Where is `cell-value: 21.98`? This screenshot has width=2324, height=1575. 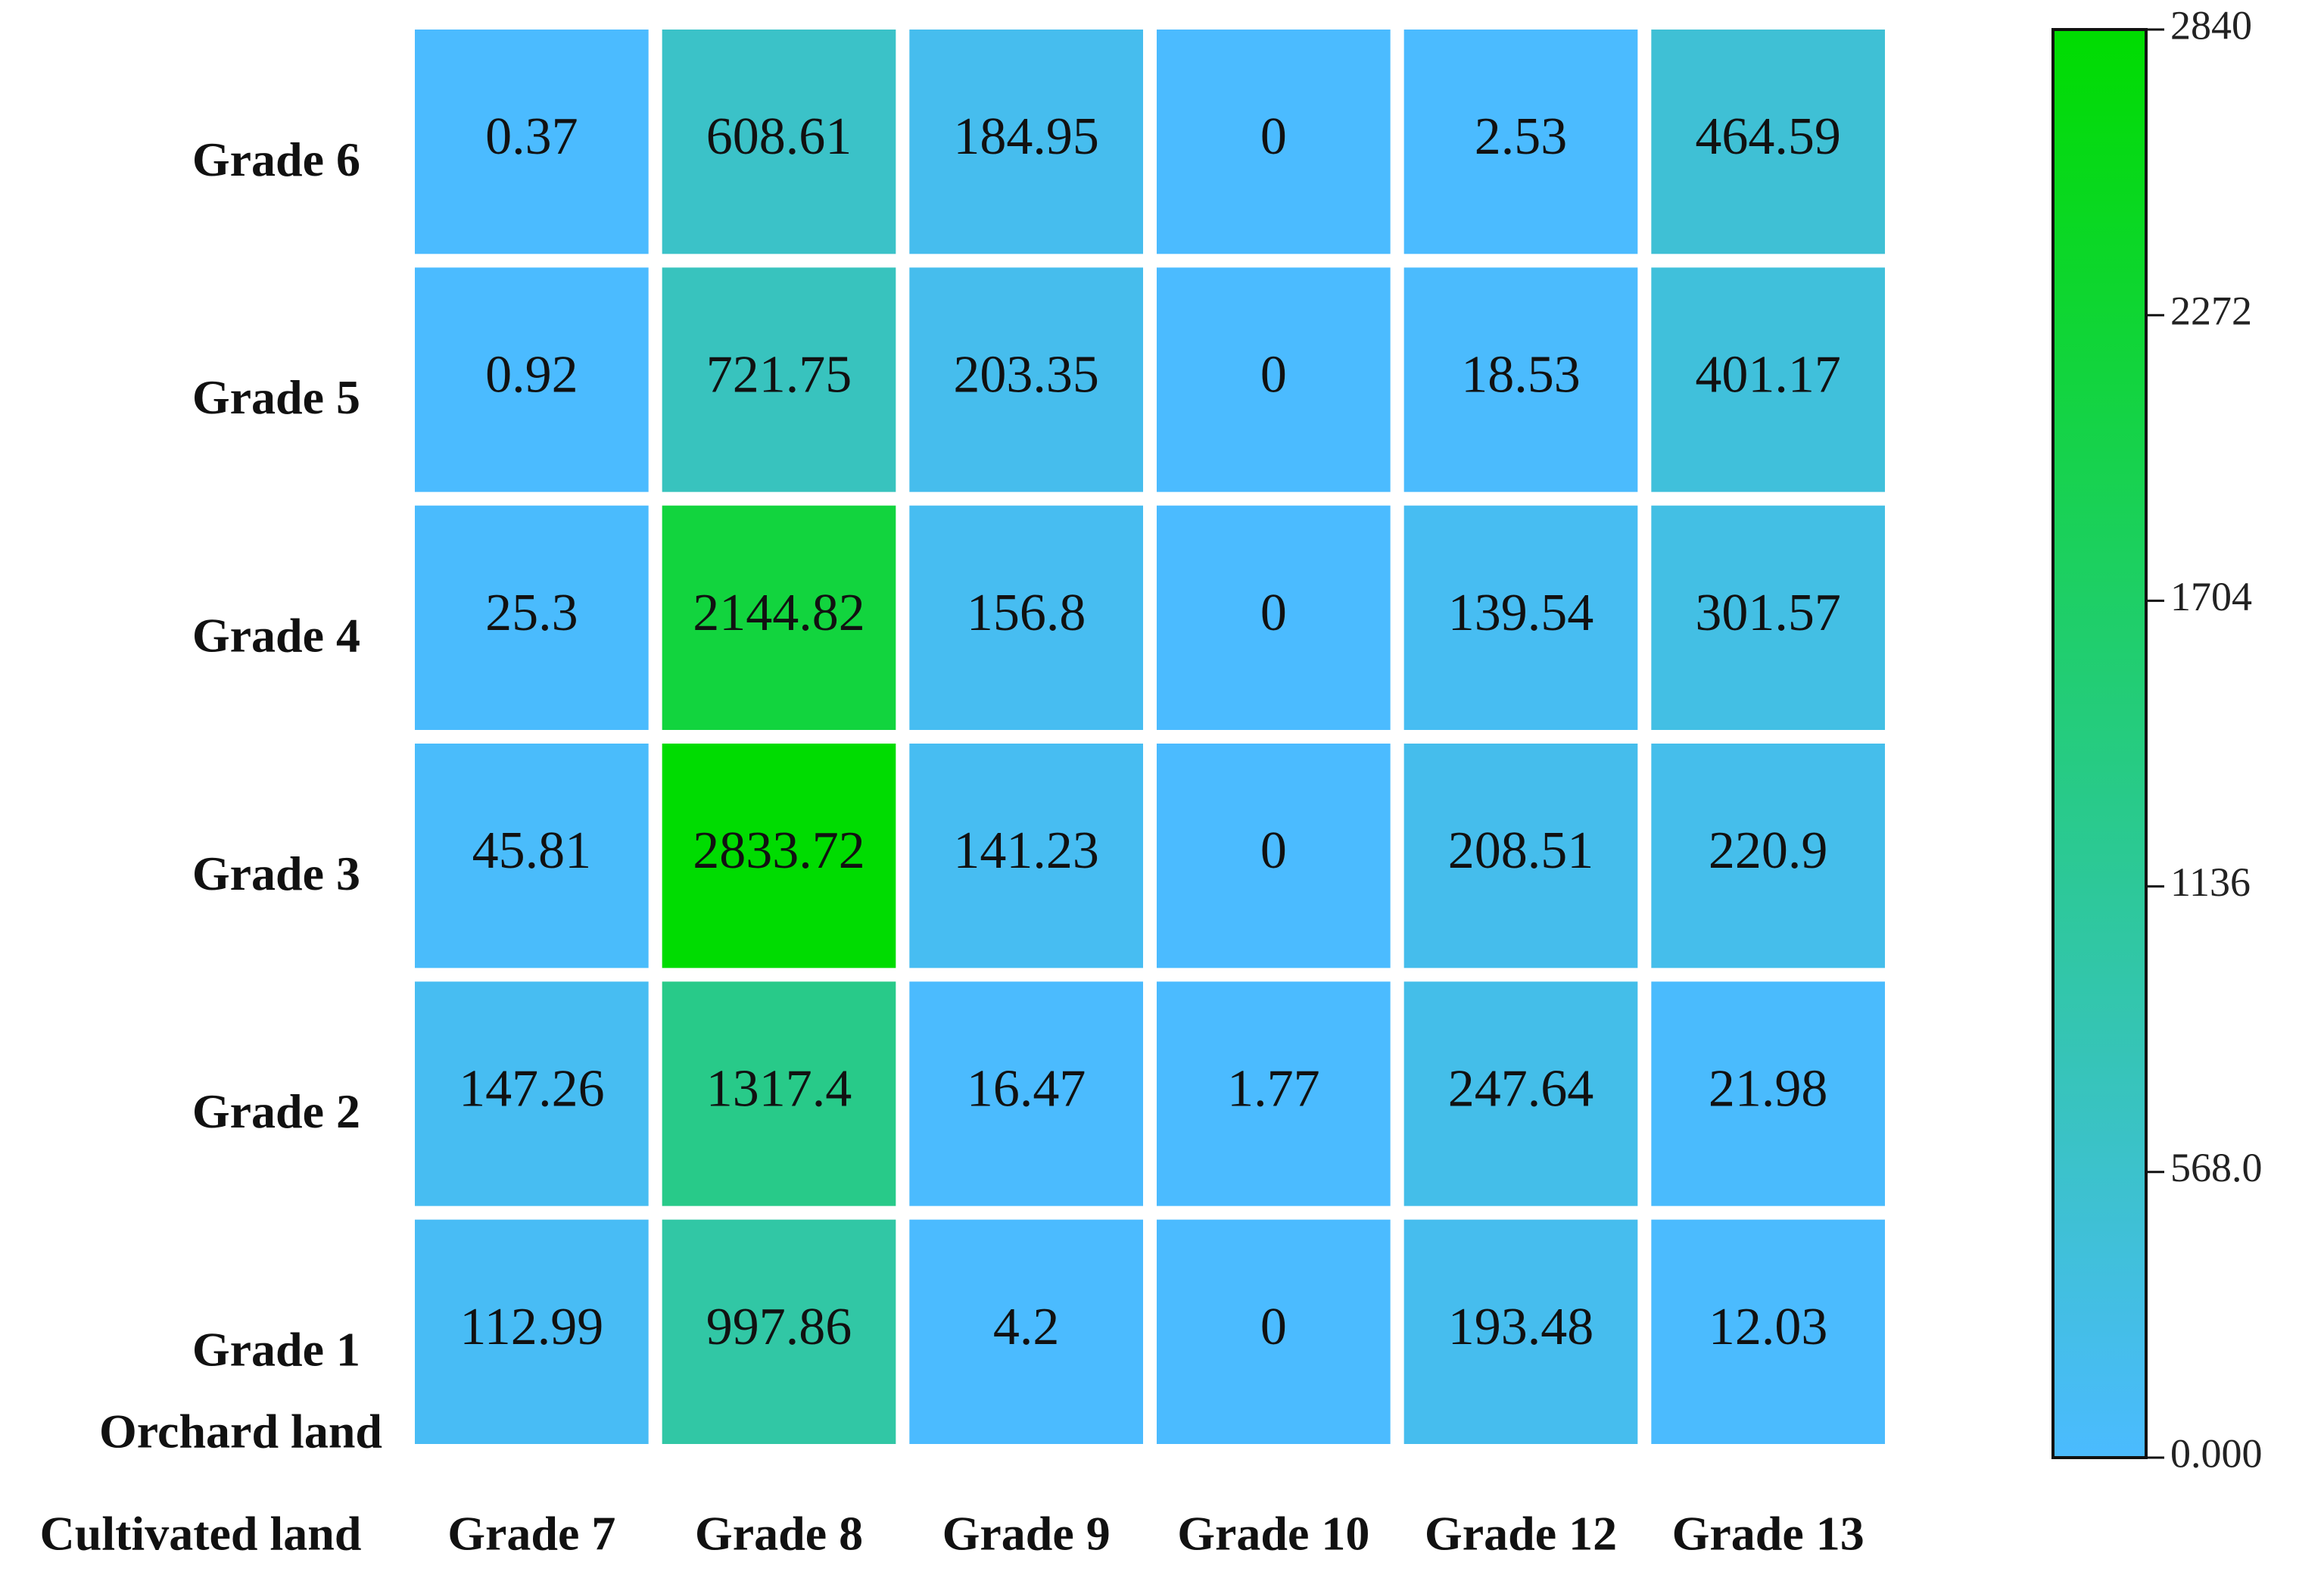 cell-value: 21.98 is located at coordinates (1768, 1089).